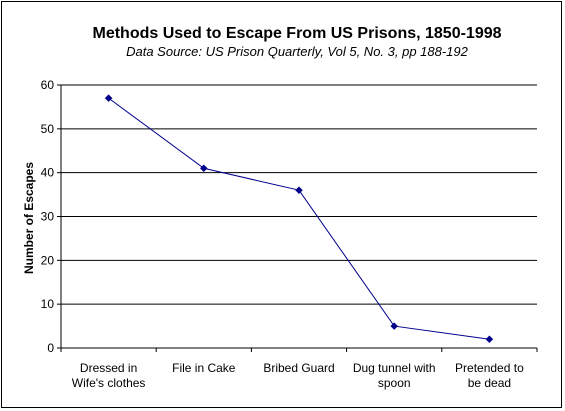 The height and width of the screenshot is (411, 565). Describe the element at coordinates (48, 304) in the screenshot. I see `y-tick-label: 10` at that location.